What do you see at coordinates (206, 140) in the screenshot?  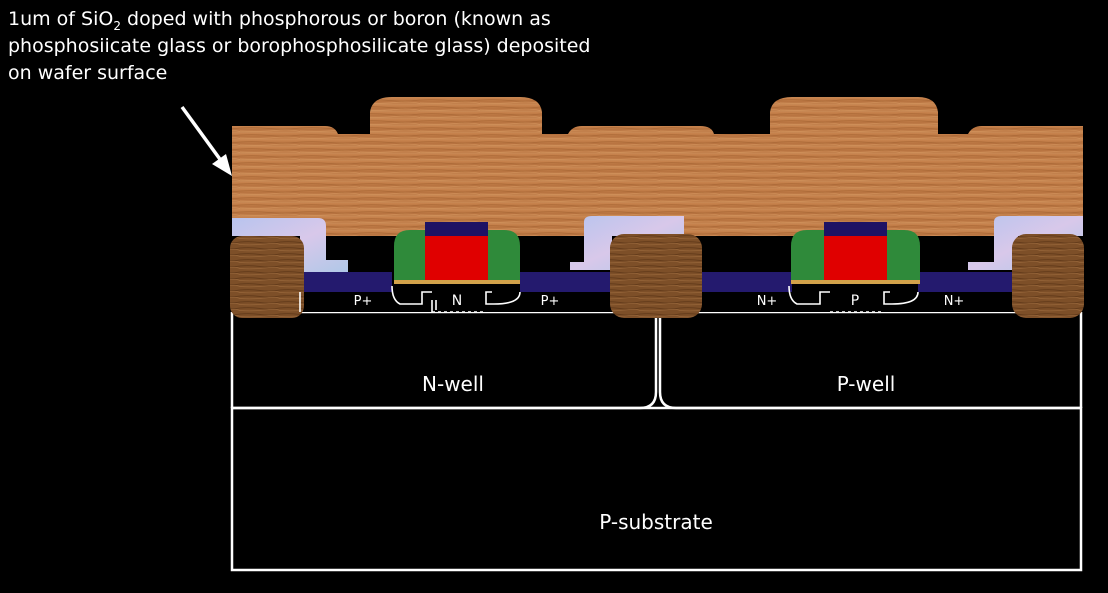 I see `annotation-arrow` at bounding box center [206, 140].